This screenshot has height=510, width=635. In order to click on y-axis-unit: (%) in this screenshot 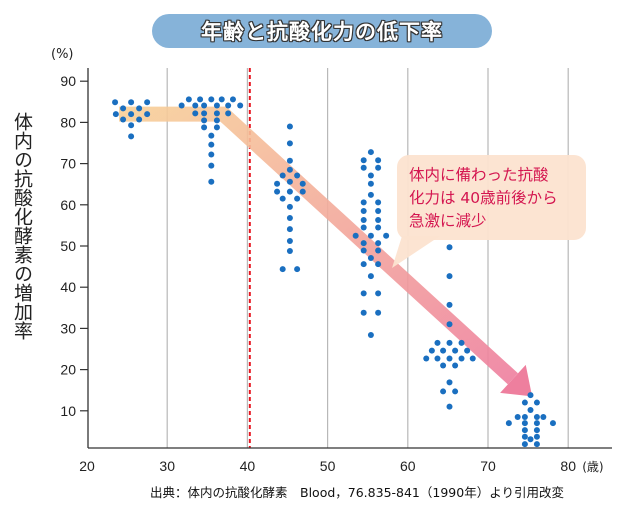, I will do `click(62, 54)`.